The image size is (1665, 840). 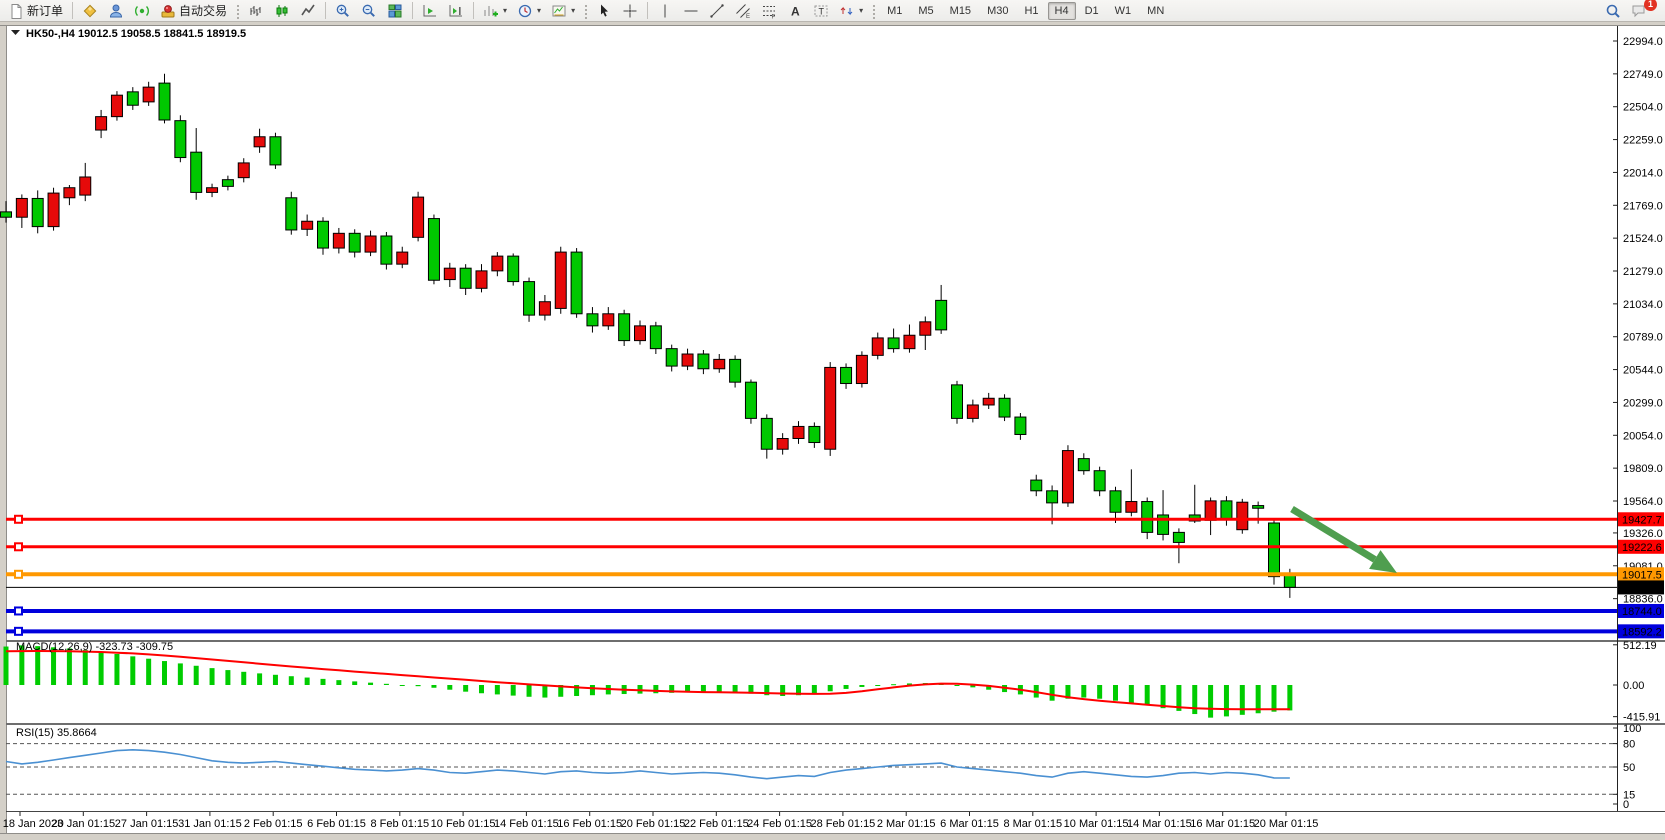 I want to click on price-tick-label: 22749.0, so click(x=1643, y=75).